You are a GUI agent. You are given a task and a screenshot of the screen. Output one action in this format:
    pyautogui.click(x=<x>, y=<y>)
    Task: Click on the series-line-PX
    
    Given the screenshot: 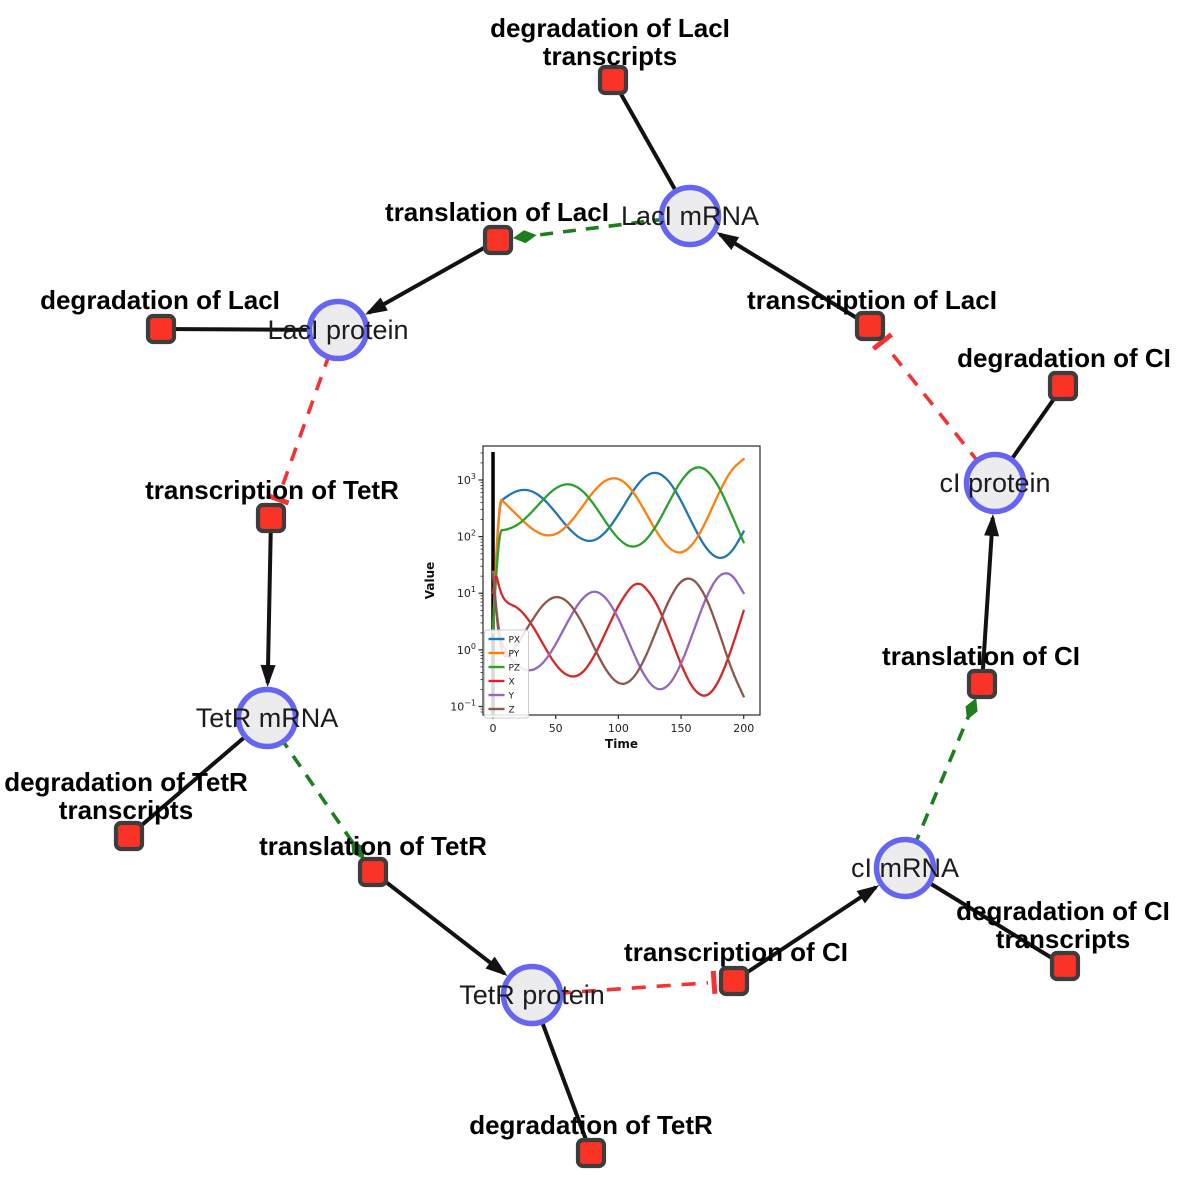 What is the action you would take?
    pyautogui.click(x=618, y=552)
    